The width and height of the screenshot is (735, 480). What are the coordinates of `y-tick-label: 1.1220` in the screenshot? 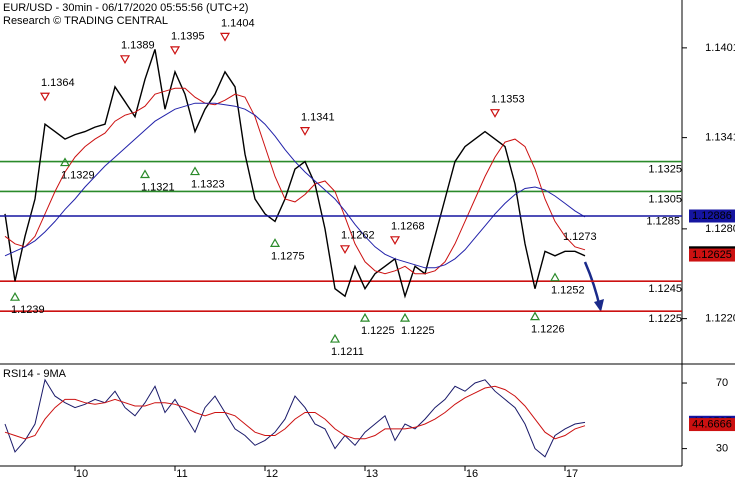 It's located at (720, 319).